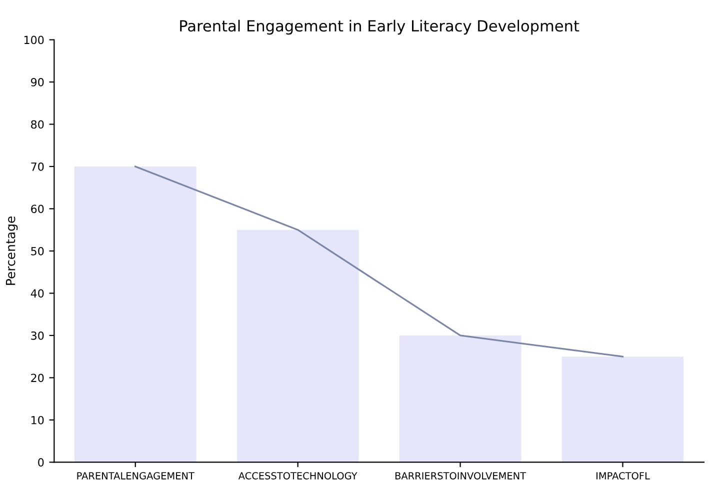 This screenshot has height=497, width=722. What do you see at coordinates (38, 420) in the screenshot?
I see `y-tick-label: 10` at bounding box center [38, 420].